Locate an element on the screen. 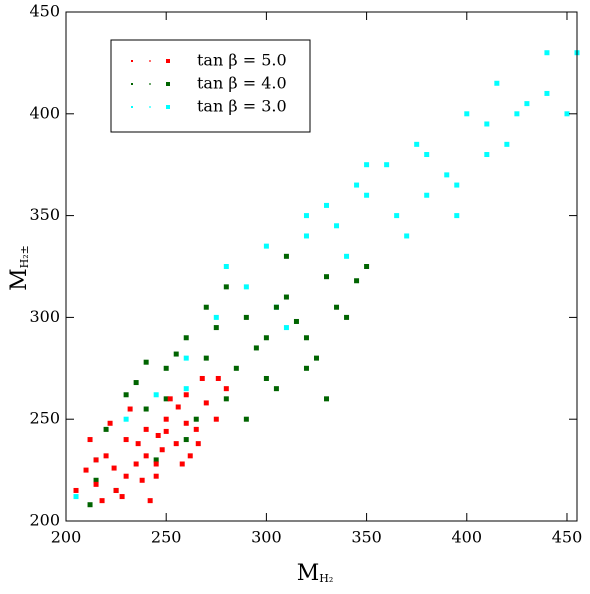 The width and height of the screenshot is (590, 594). x-tick-label: 350 is located at coordinates (366, 537).